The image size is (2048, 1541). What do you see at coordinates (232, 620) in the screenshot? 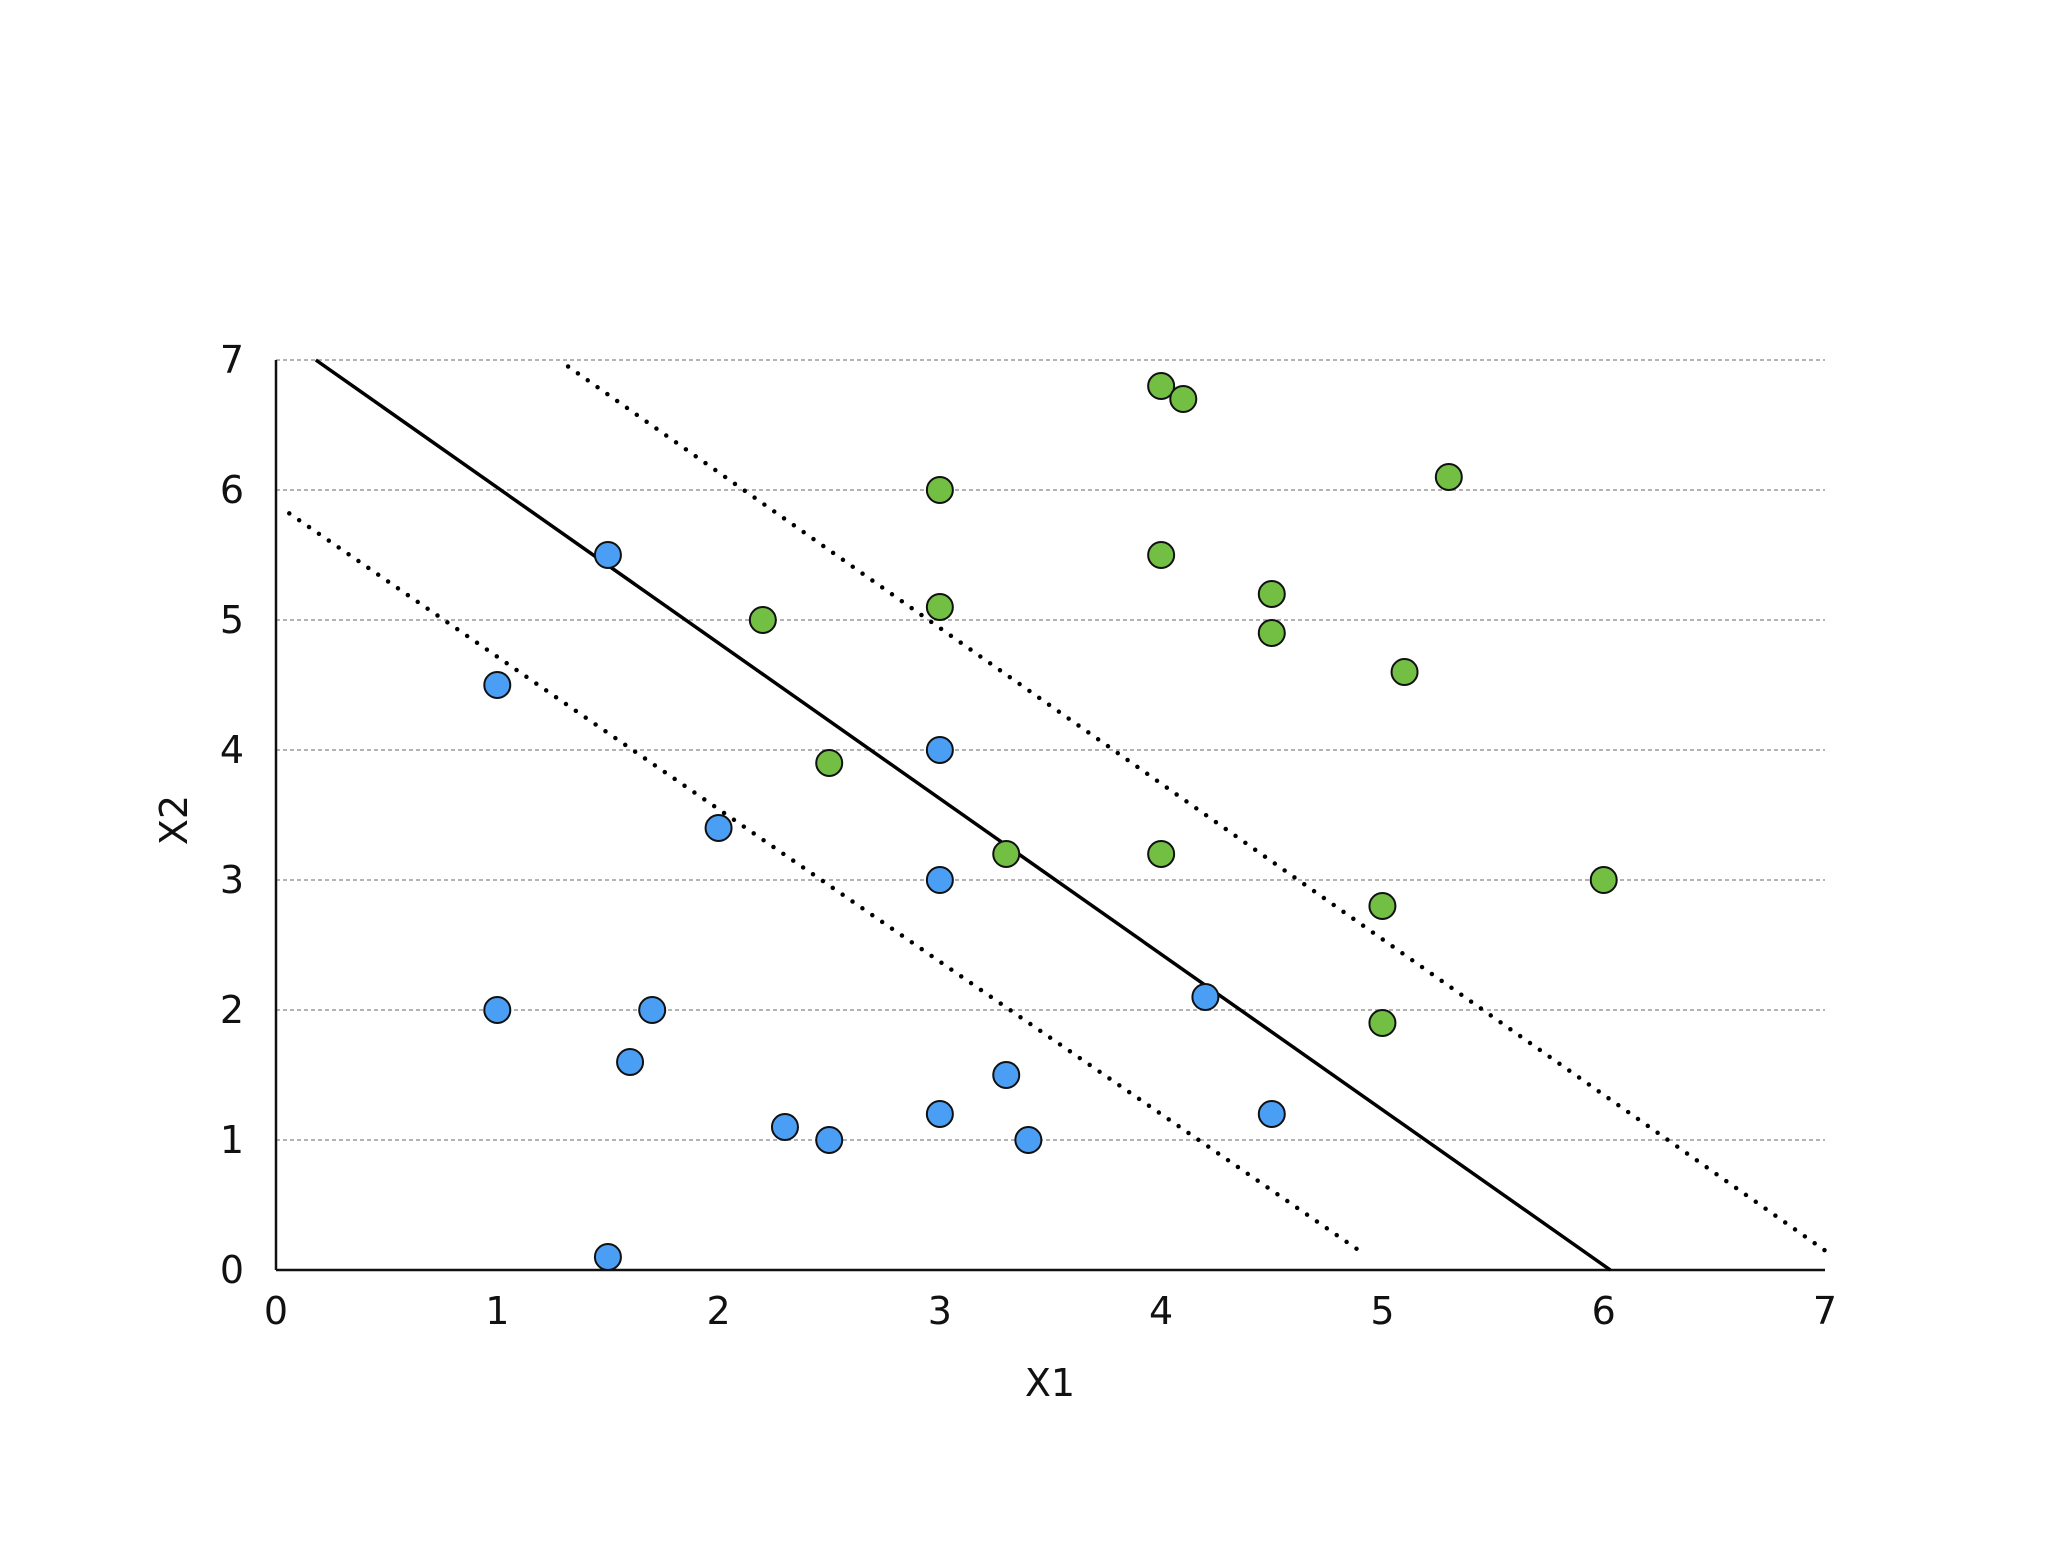
I see `y-tick-label: 5` at bounding box center [232, 620].